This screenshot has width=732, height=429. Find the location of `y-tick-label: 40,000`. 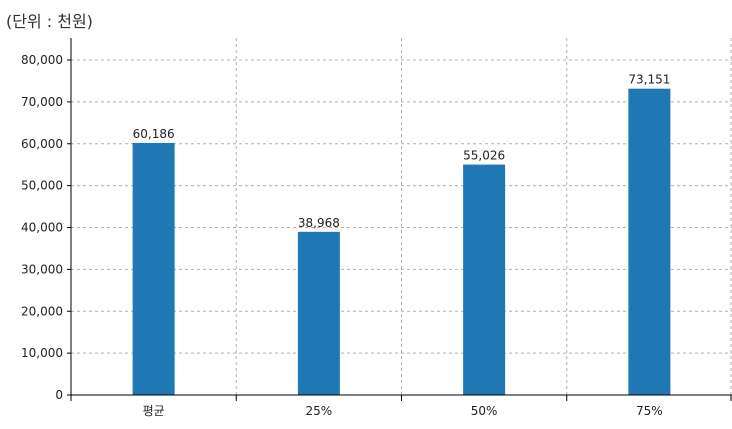

y-tick-label: 40,000 is located at coordinates (42, 228).